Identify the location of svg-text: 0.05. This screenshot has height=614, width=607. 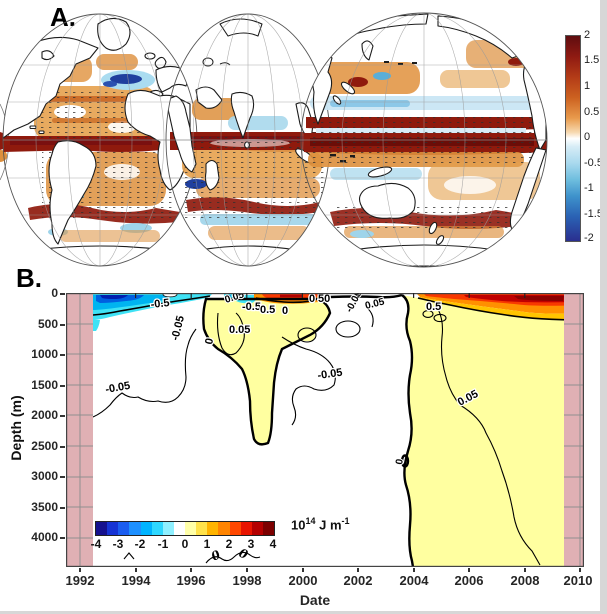
(239, 330).